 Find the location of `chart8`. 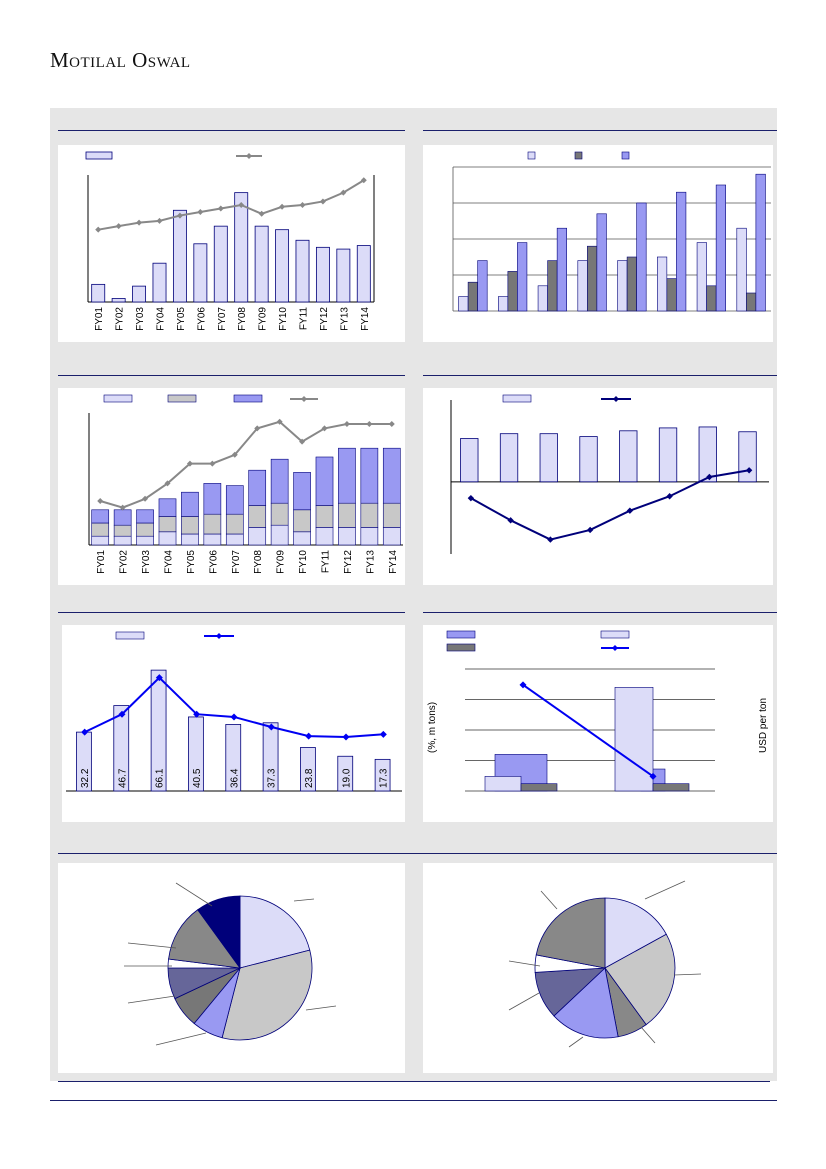

chart8 is located at coordinates (605, 964).